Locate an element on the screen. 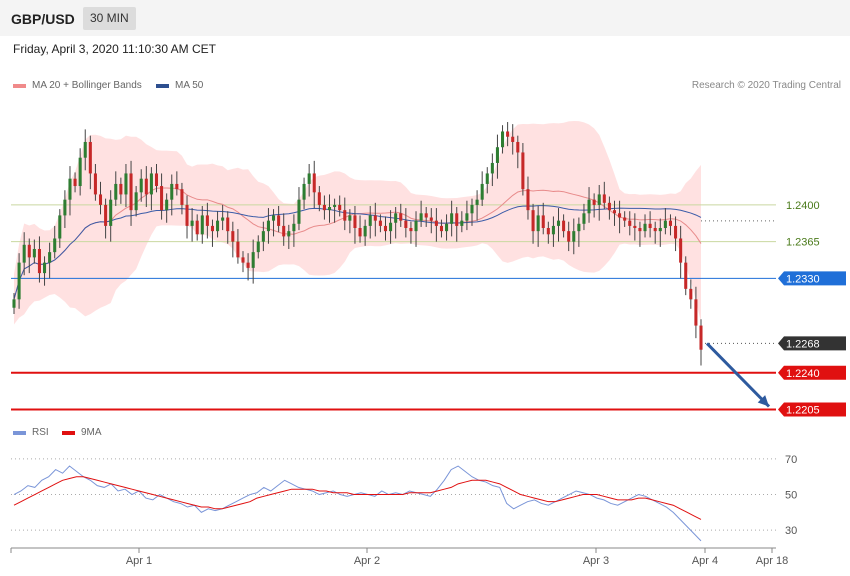 The width and height of the screenshot is (850, 576). level-label: 1.2205 is located at coordinates (803, 411).